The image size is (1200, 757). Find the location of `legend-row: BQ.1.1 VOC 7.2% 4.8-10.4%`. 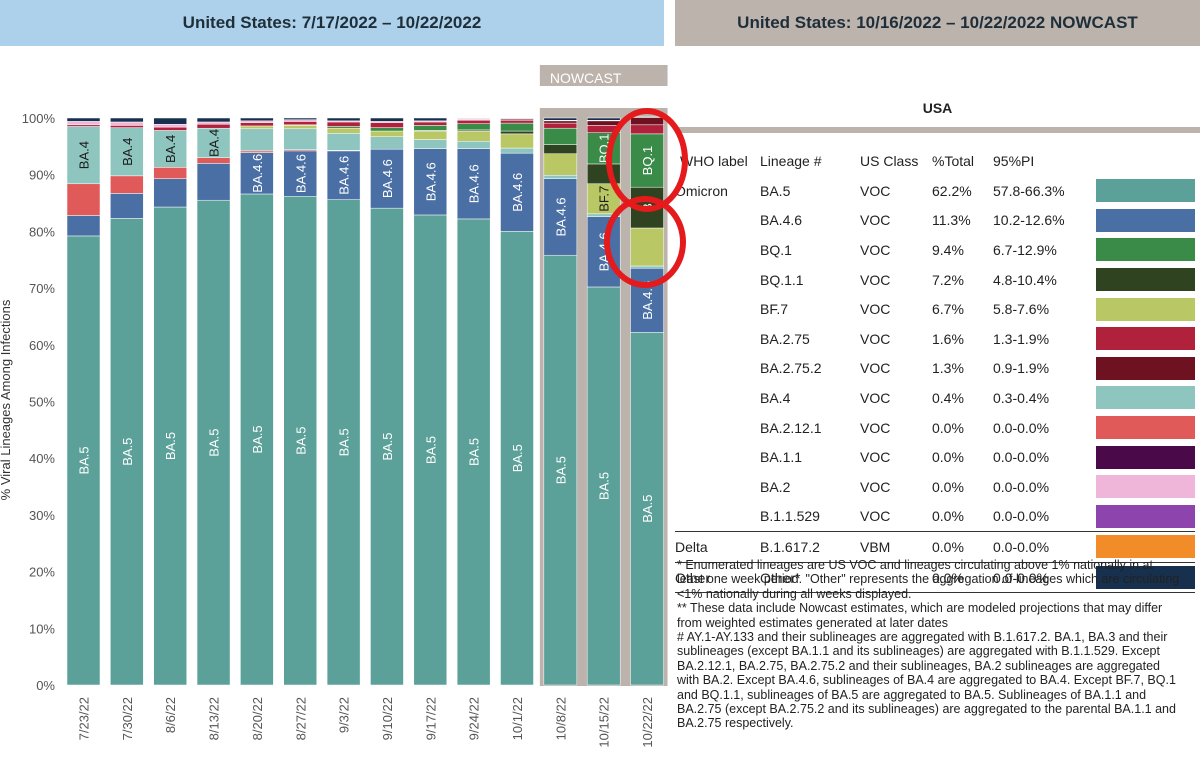

legend-row: BQ.1.1 VOC 7.2% 4.8-10.4% is located at coordinates (935, 280).